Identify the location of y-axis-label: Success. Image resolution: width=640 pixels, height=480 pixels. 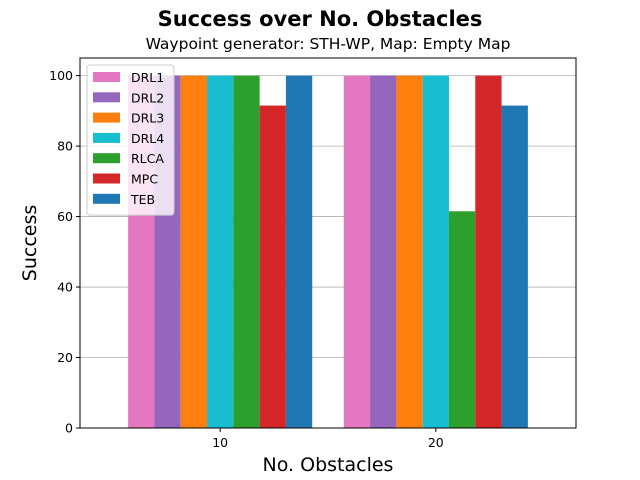
(30, 243).